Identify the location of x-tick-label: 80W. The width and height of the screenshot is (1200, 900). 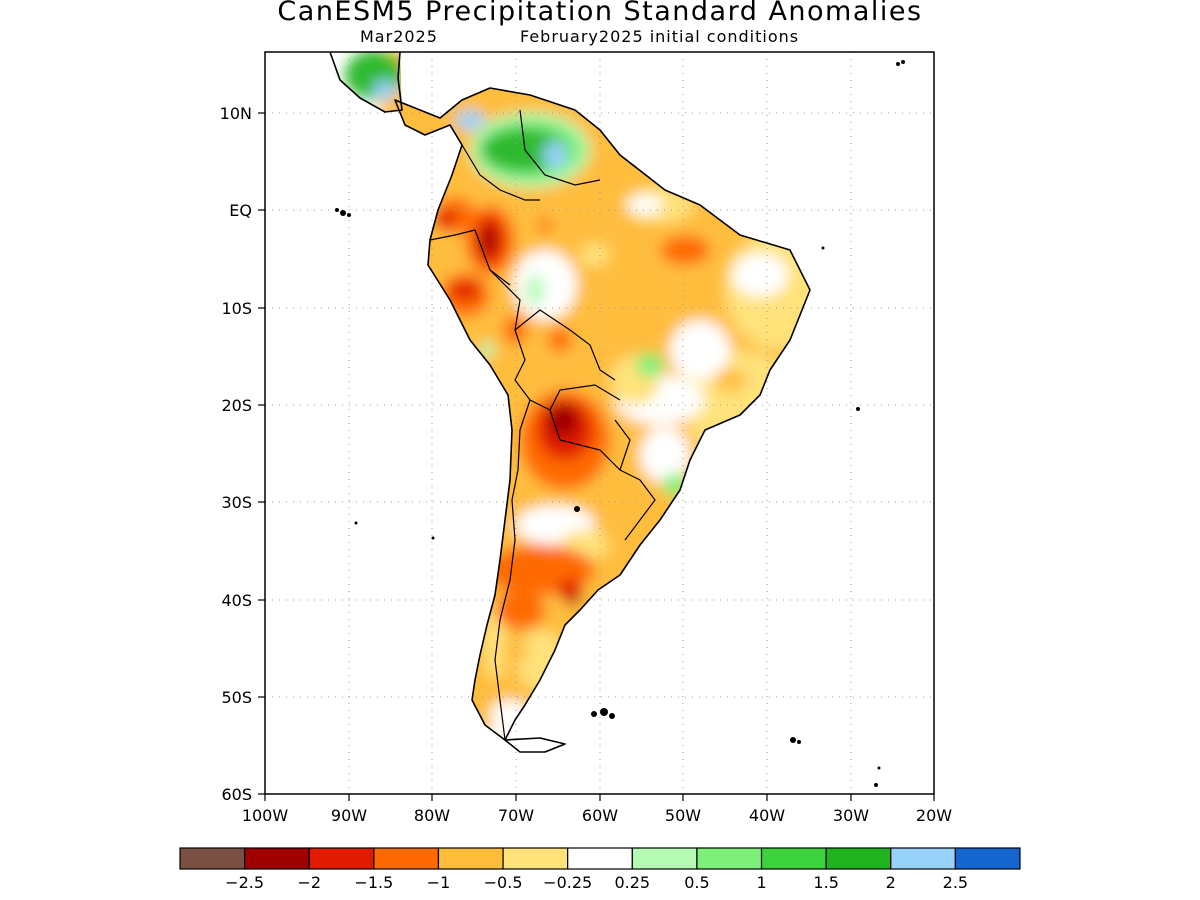
(432, 815).